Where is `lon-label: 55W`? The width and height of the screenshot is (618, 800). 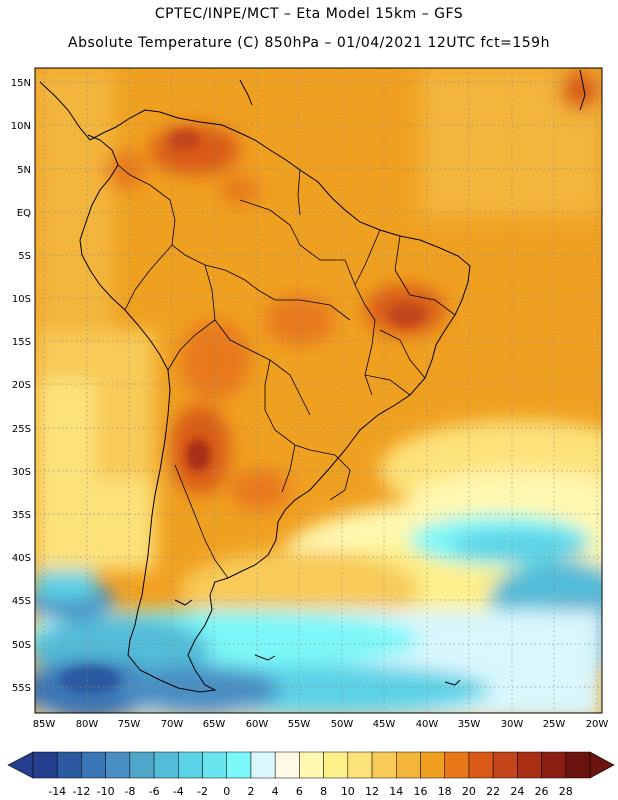 lon-label: 55W is located at coordinates (299, 724).